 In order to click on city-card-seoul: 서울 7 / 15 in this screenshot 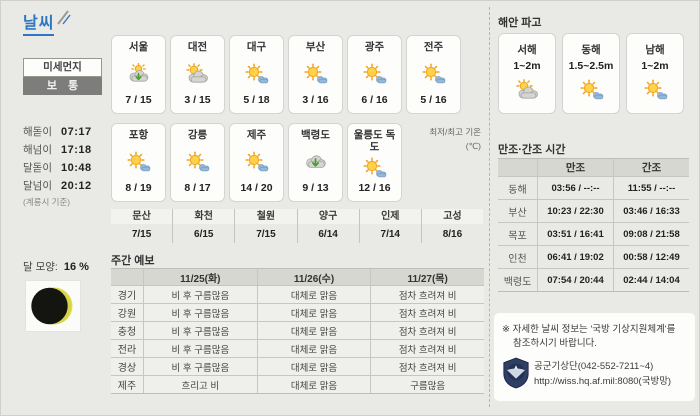, I will do `click(138, 74)`.